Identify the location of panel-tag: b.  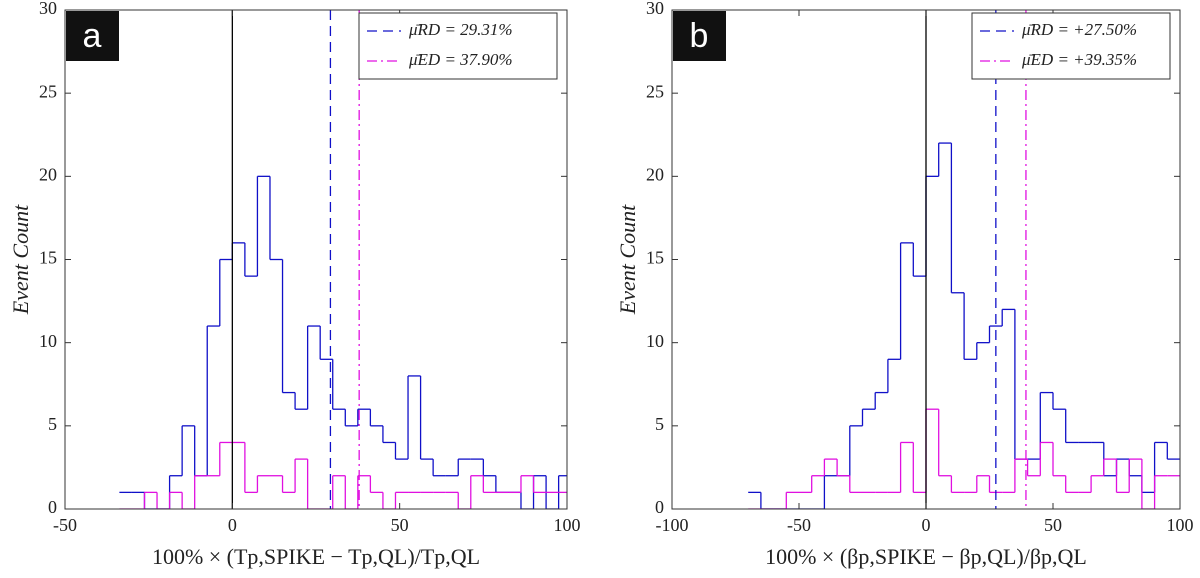
(699, 36).